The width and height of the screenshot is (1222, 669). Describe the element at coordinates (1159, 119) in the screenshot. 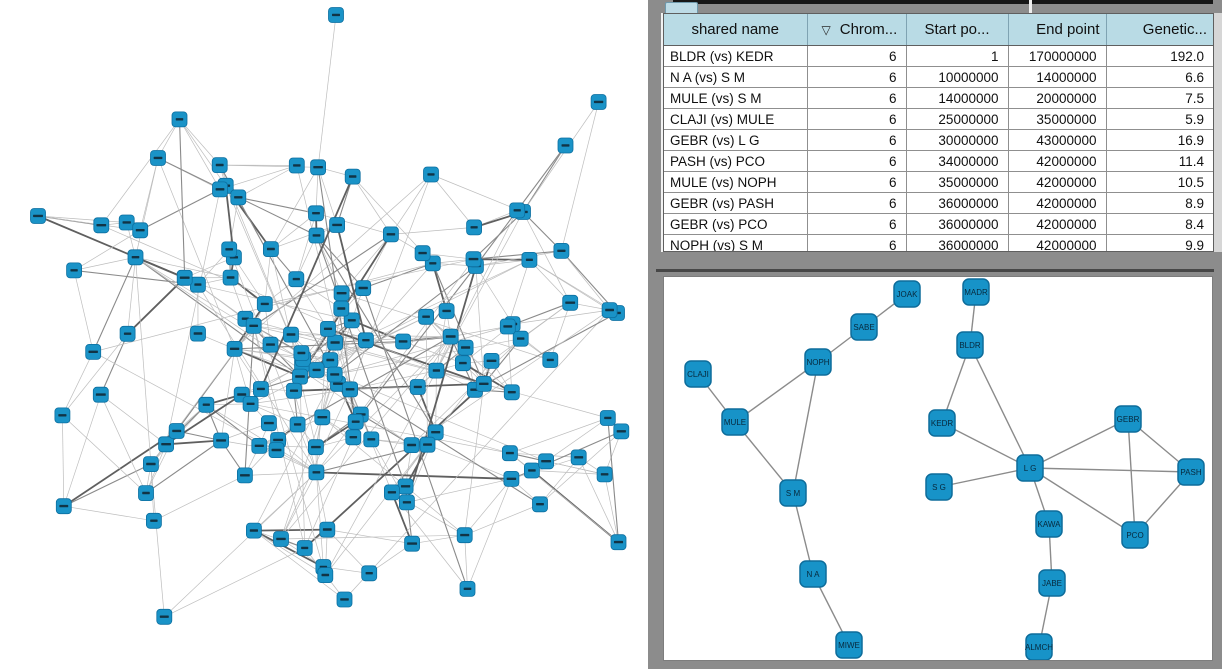

I see `table-cell: 5.9` at that location.